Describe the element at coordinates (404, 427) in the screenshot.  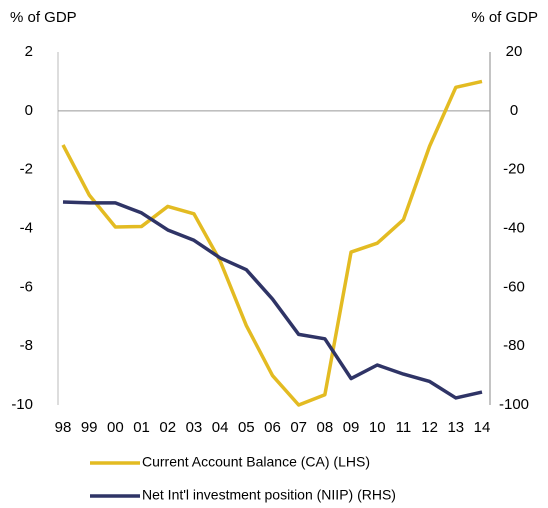
I see `x-tick-label: 11` at that location.